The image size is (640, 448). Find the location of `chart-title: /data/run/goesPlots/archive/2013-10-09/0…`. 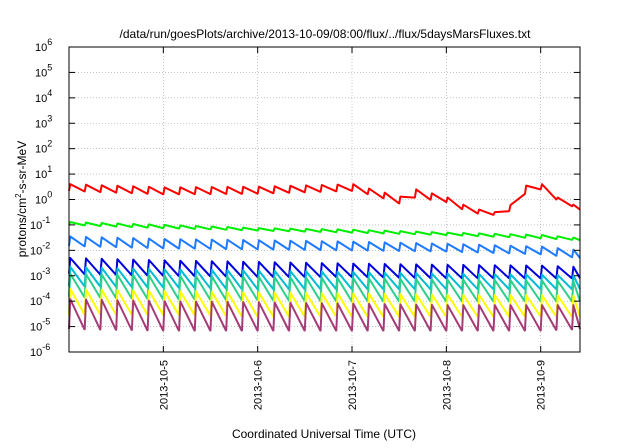

chart-title: /data/run/goesPlots/archive/2013-10-09/0… is located at coordinates (326, 34).